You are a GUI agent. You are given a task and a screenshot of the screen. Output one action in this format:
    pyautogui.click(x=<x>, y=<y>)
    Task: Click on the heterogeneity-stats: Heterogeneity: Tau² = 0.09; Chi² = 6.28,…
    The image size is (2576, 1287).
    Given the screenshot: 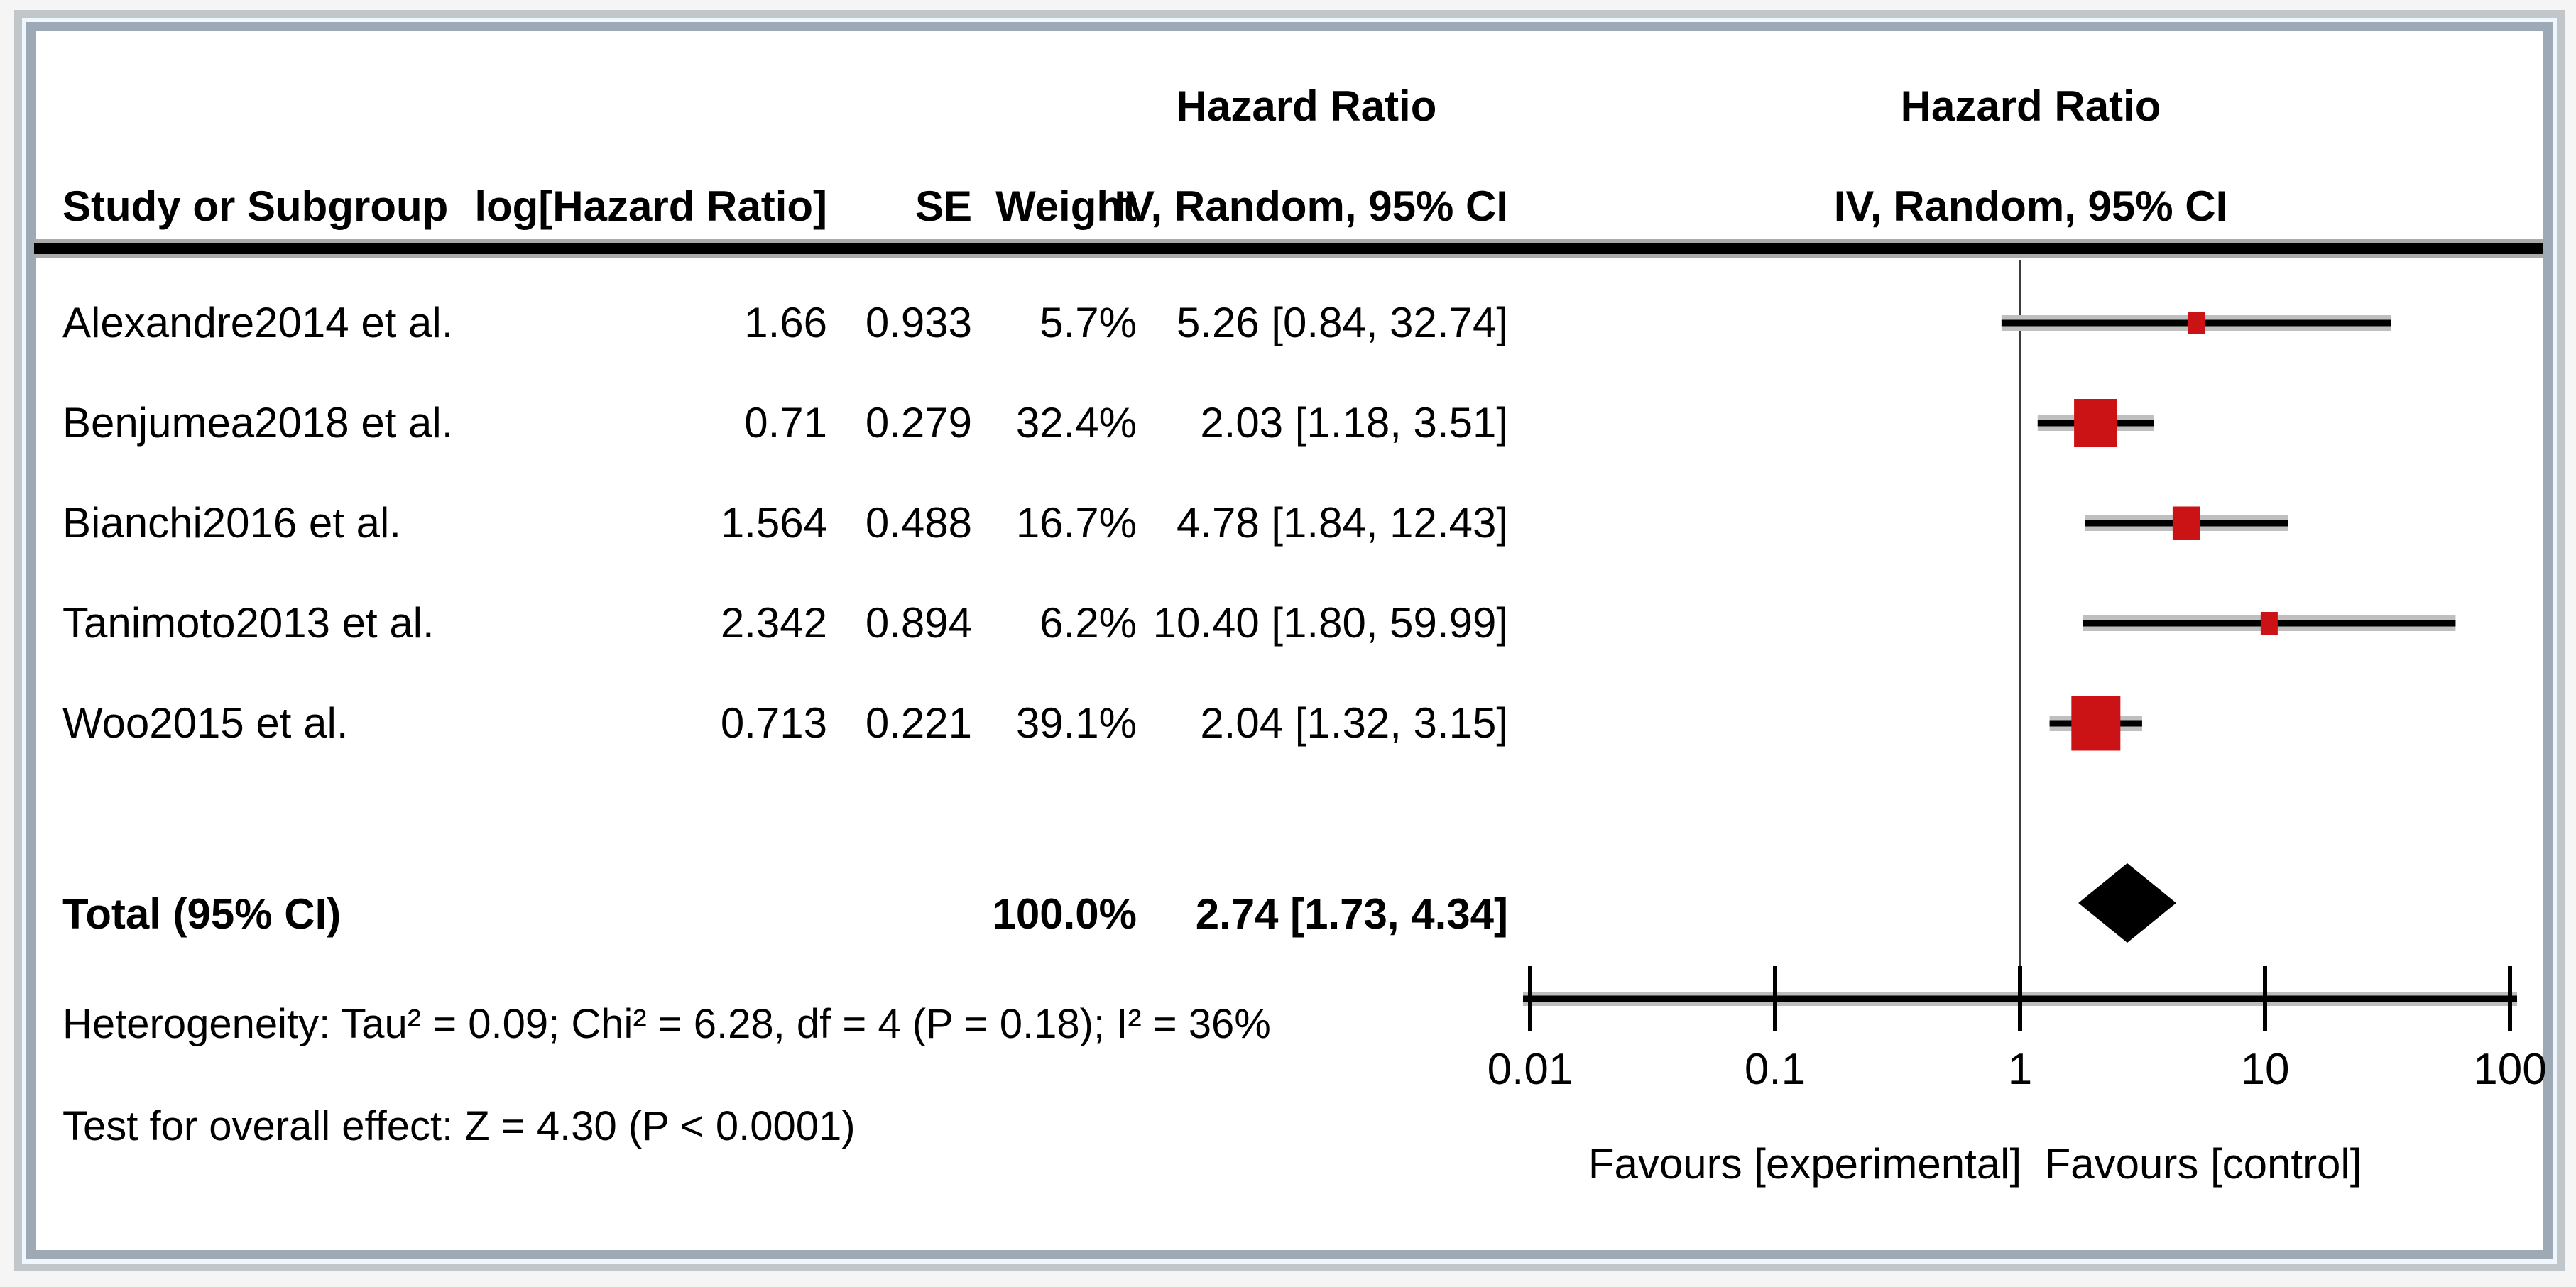 What is the action you would take?
    pyautogui.click(x=666, y=1024)
    